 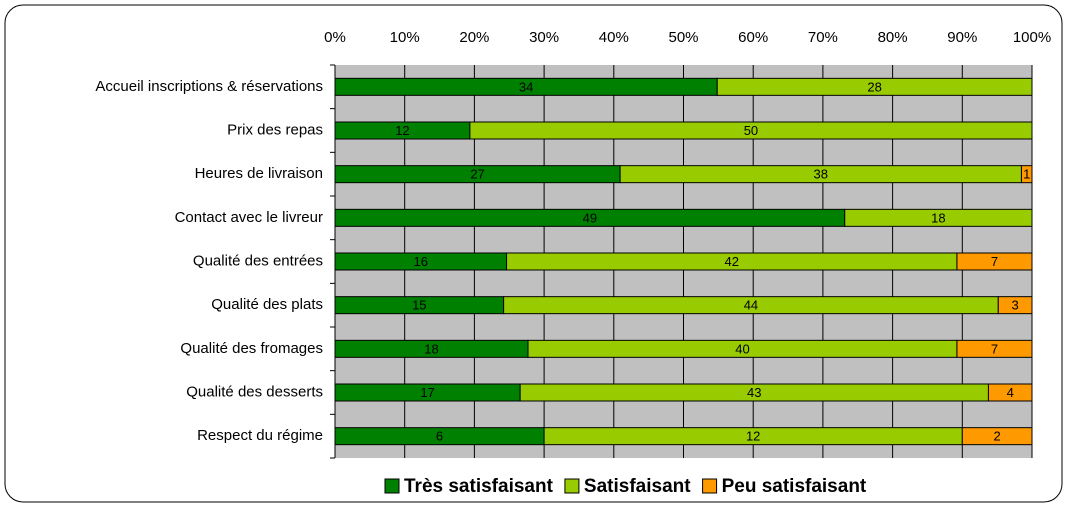 I want to click on value-label: 4, so click(x=1010, y=392).